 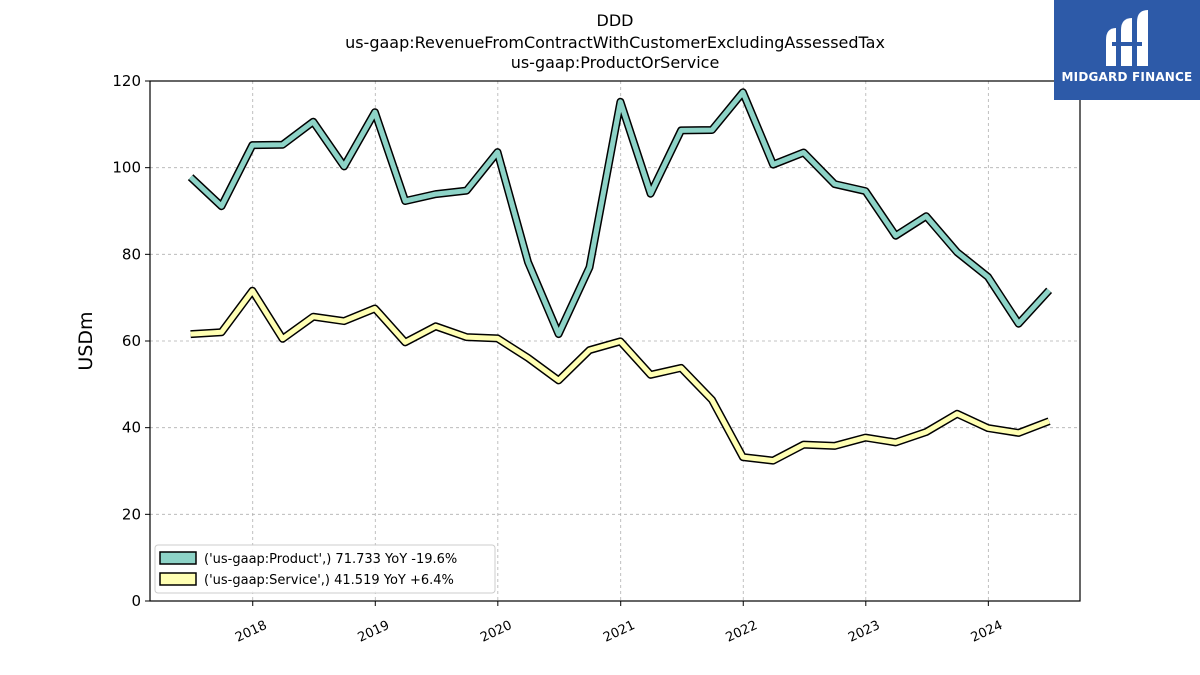 What do you see at coordinates (131, 514) in the screenshot?
I see `y-tick-label-20: 20` at bounding box center [131, 514].